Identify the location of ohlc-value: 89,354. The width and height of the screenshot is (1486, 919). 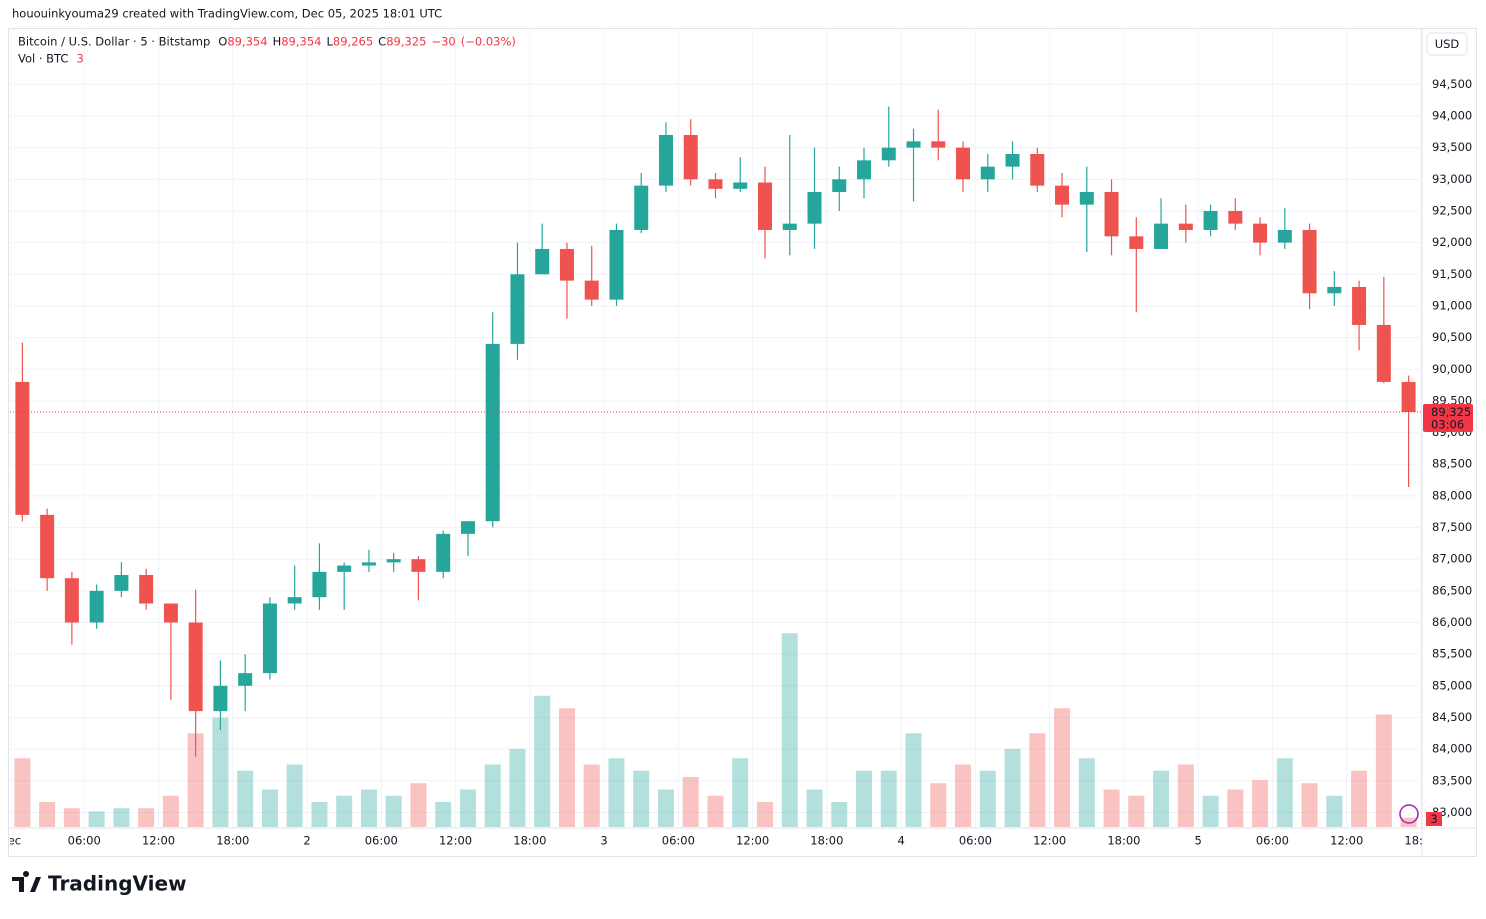
(301, 42).